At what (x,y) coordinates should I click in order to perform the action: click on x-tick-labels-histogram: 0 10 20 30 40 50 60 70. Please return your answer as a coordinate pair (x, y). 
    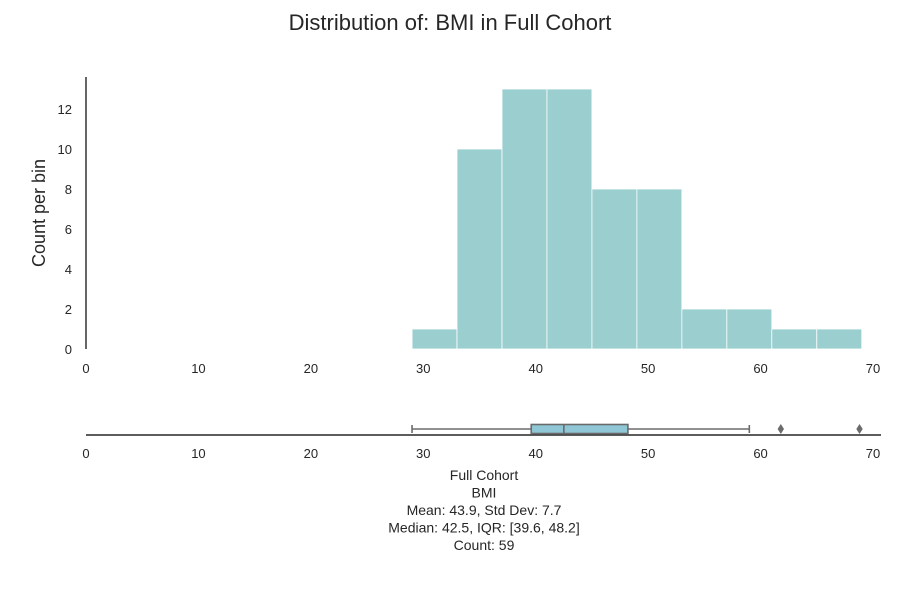
    Looking at the image, I should click on (481, 368).